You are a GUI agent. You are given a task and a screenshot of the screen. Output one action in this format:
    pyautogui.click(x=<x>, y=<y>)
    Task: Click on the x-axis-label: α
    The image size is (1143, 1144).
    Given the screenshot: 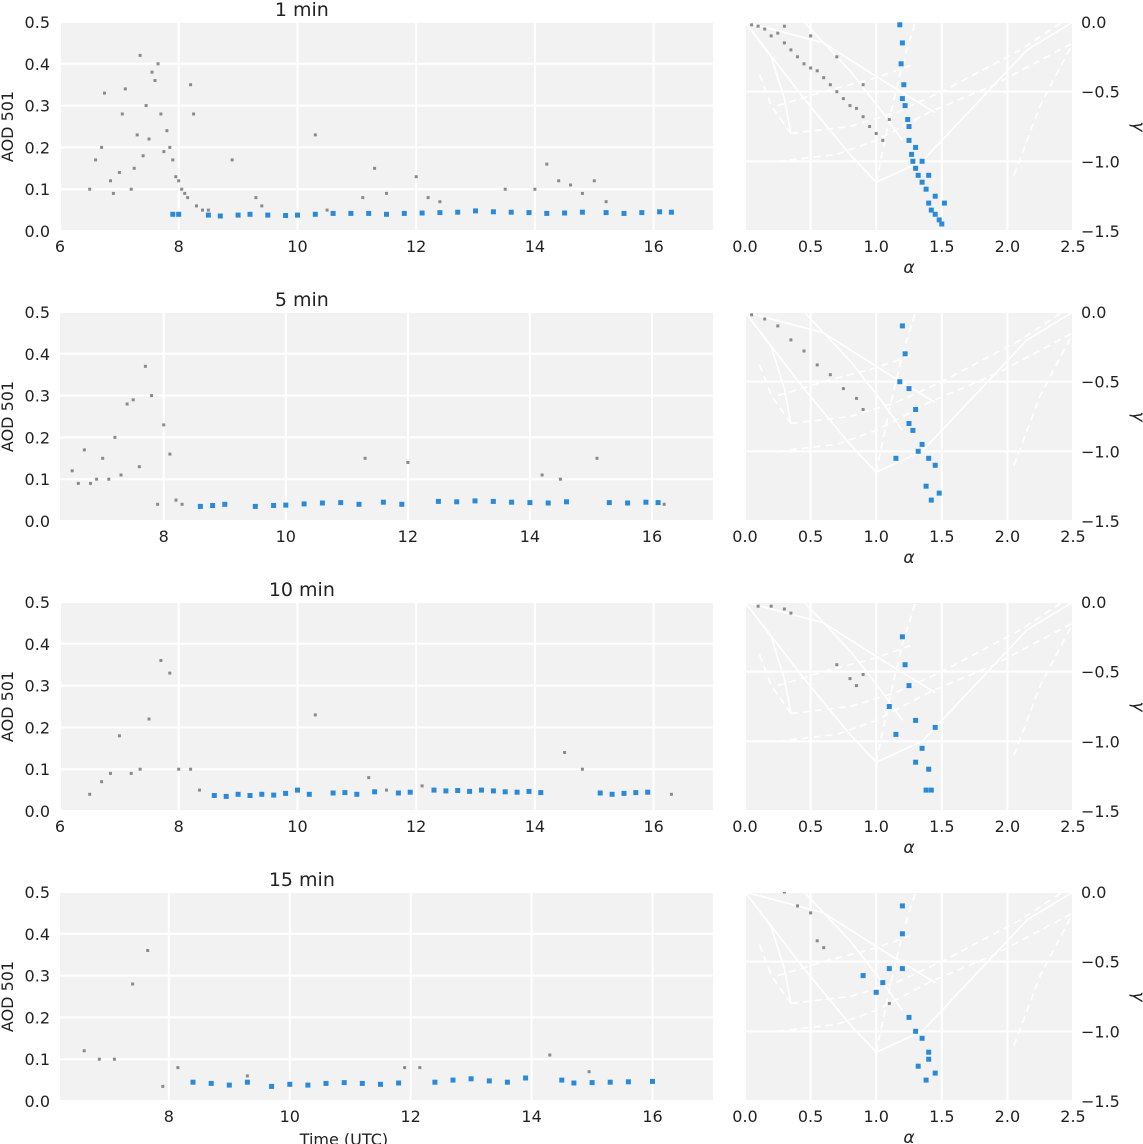 What is the action you would take?
    pyautogui.click(x=908, y=268)
    